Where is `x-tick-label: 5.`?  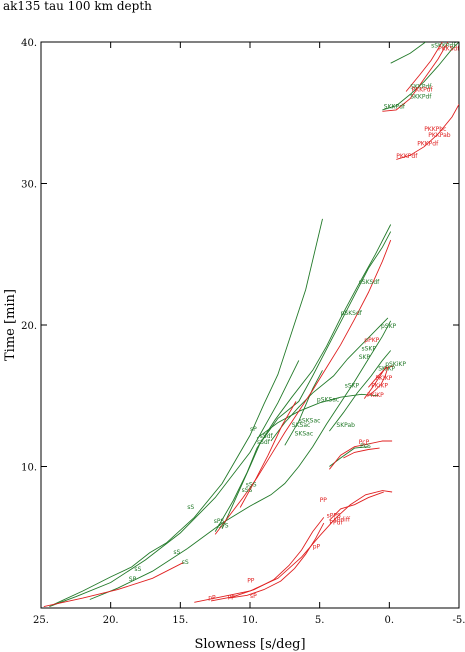 x-tick-label: 5. is located at coordinates (320, 620).